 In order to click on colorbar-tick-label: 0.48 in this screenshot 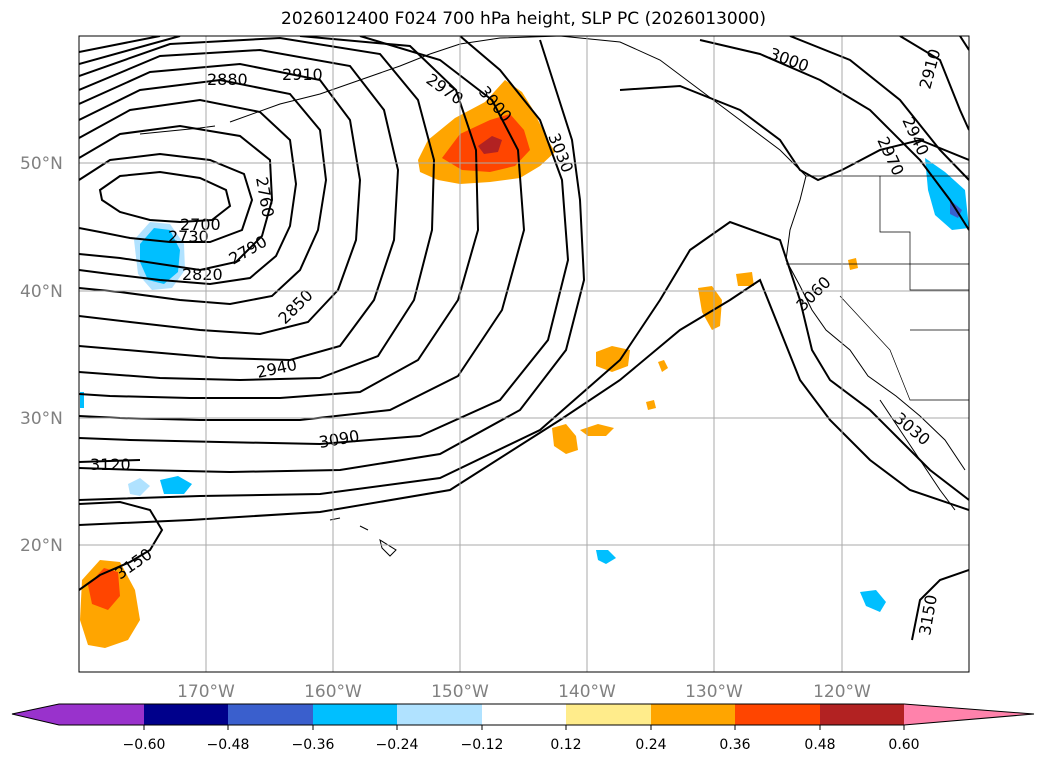, I will do `click(819, 745)`.